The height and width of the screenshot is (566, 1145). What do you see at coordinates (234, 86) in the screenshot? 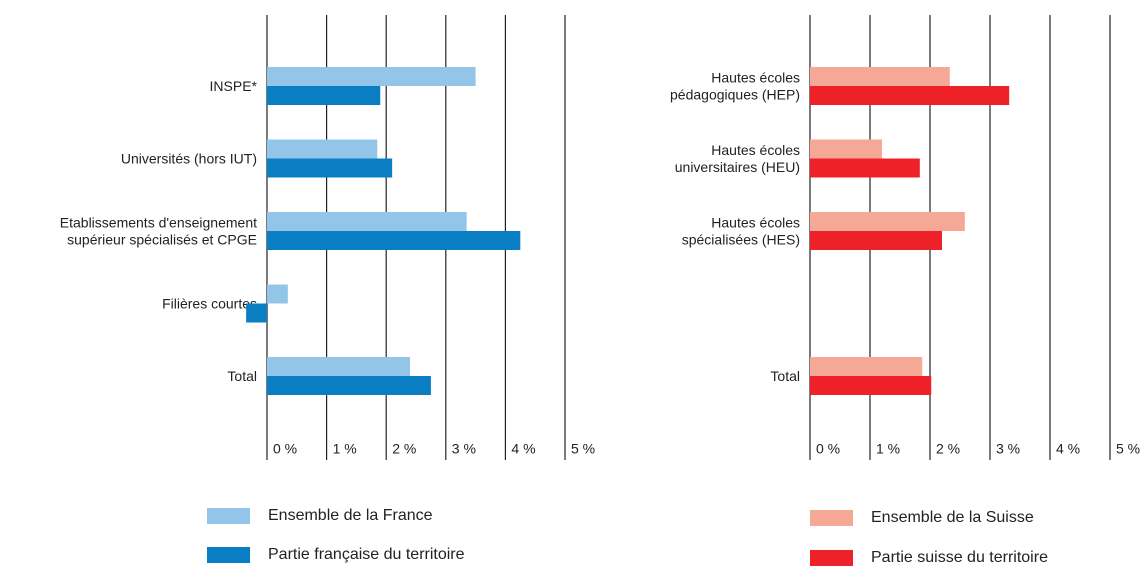
I see `category-label: INSPE*` at bounding box center [234, 86].